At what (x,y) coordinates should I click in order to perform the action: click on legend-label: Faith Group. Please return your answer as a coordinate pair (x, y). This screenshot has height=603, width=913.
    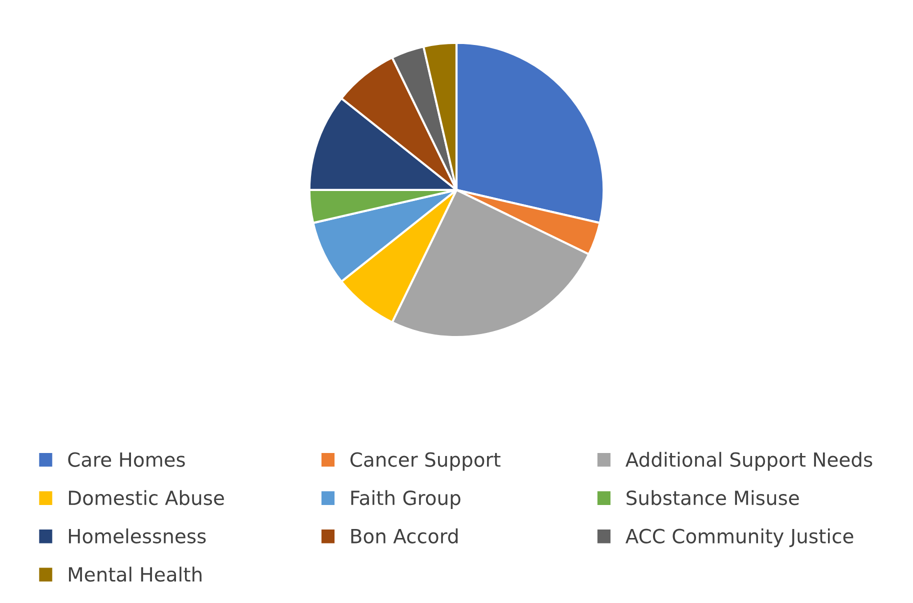
    Looking at the image, I should click on (405, 499).